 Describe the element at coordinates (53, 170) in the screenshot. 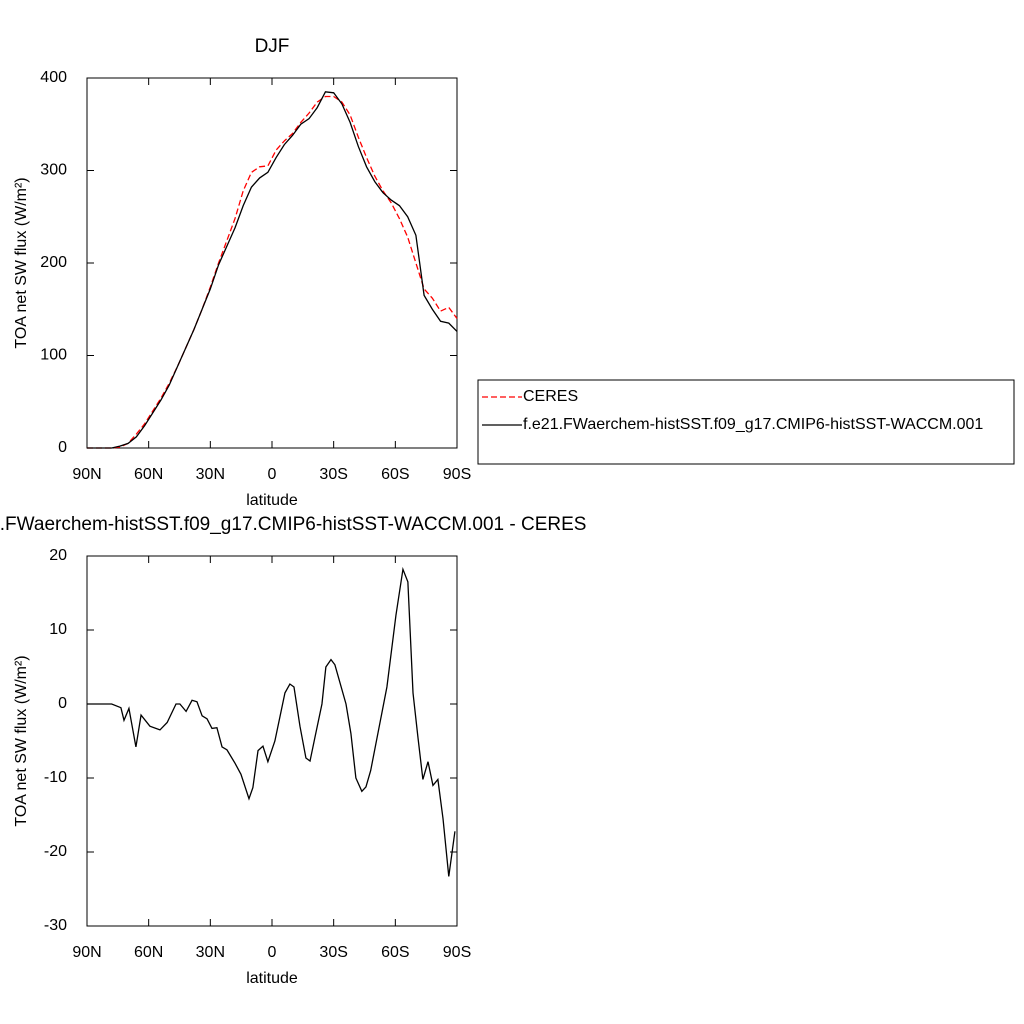

I see `y-tick-label: 300` at that location.